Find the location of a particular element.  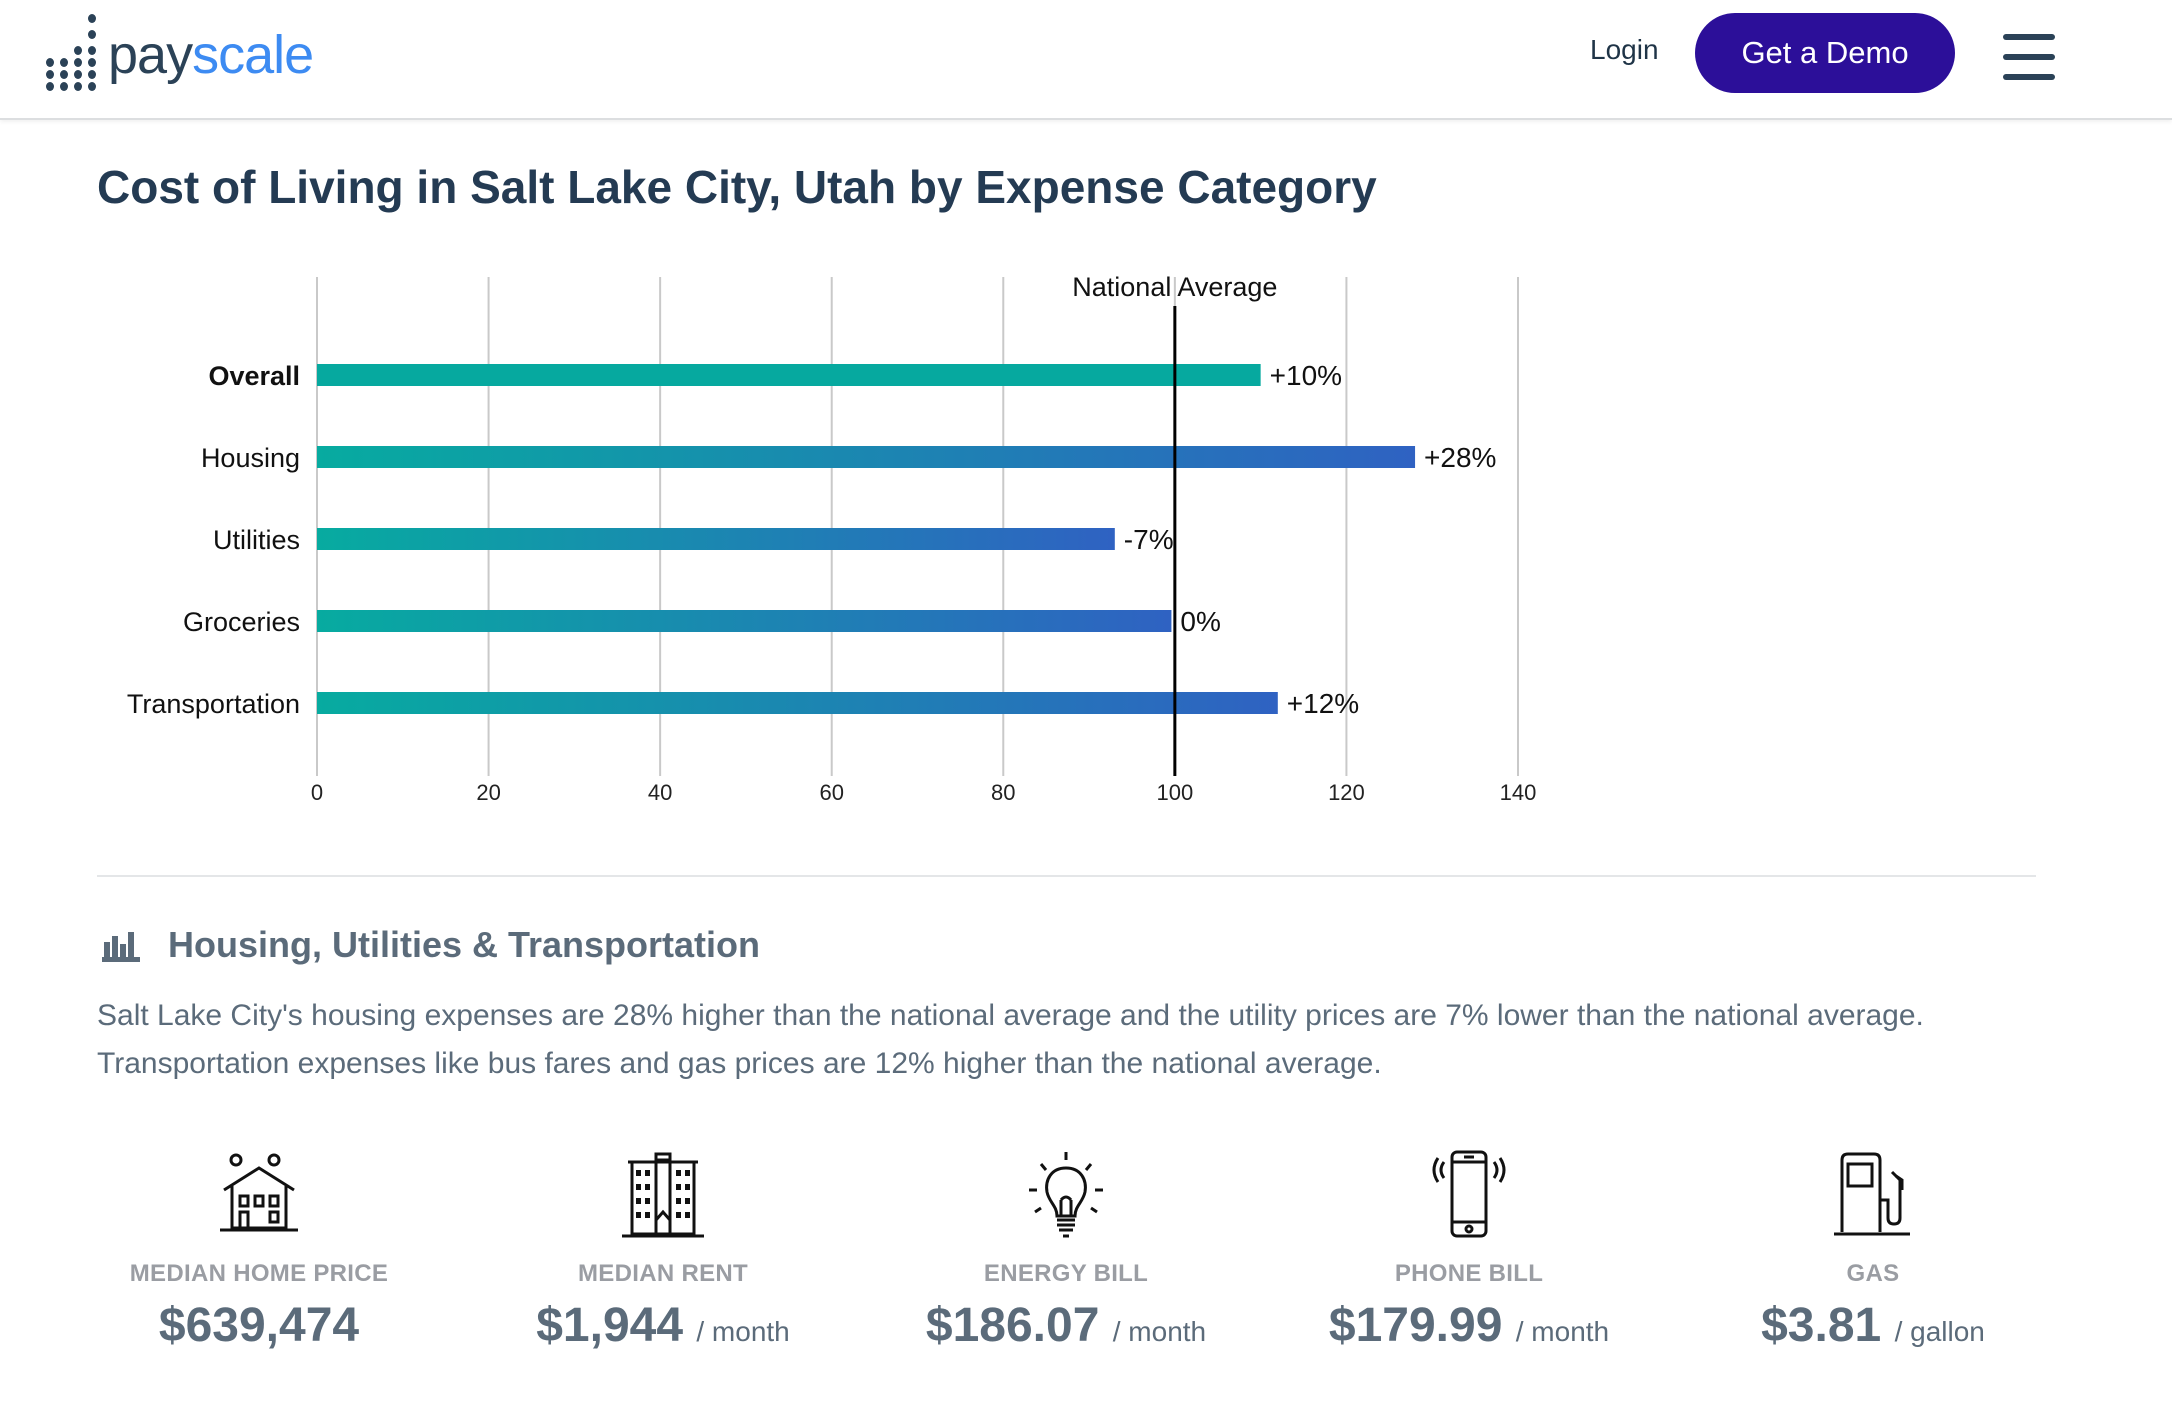

stat-energy-bill: ENERGY BILL $186.07 / month is located at coordinates (1066, 1251).